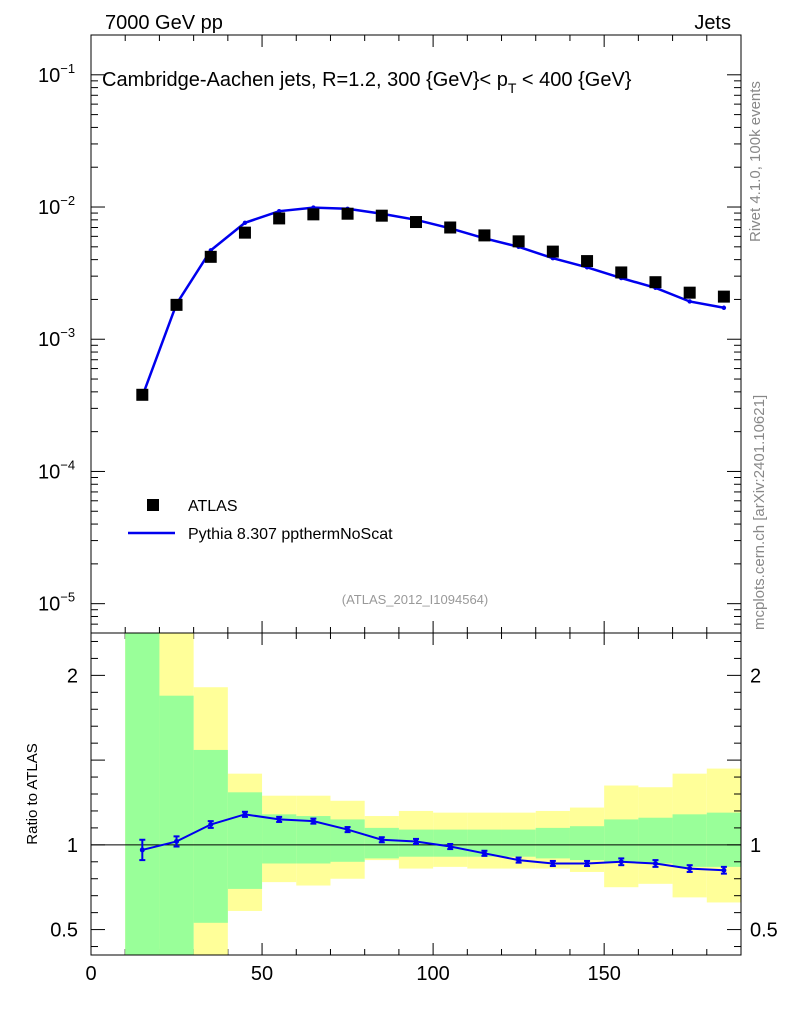 This screenshot has height=1024, width=786. I want to click on y-tick-label: 10⁻⁵, so click(56, 603).